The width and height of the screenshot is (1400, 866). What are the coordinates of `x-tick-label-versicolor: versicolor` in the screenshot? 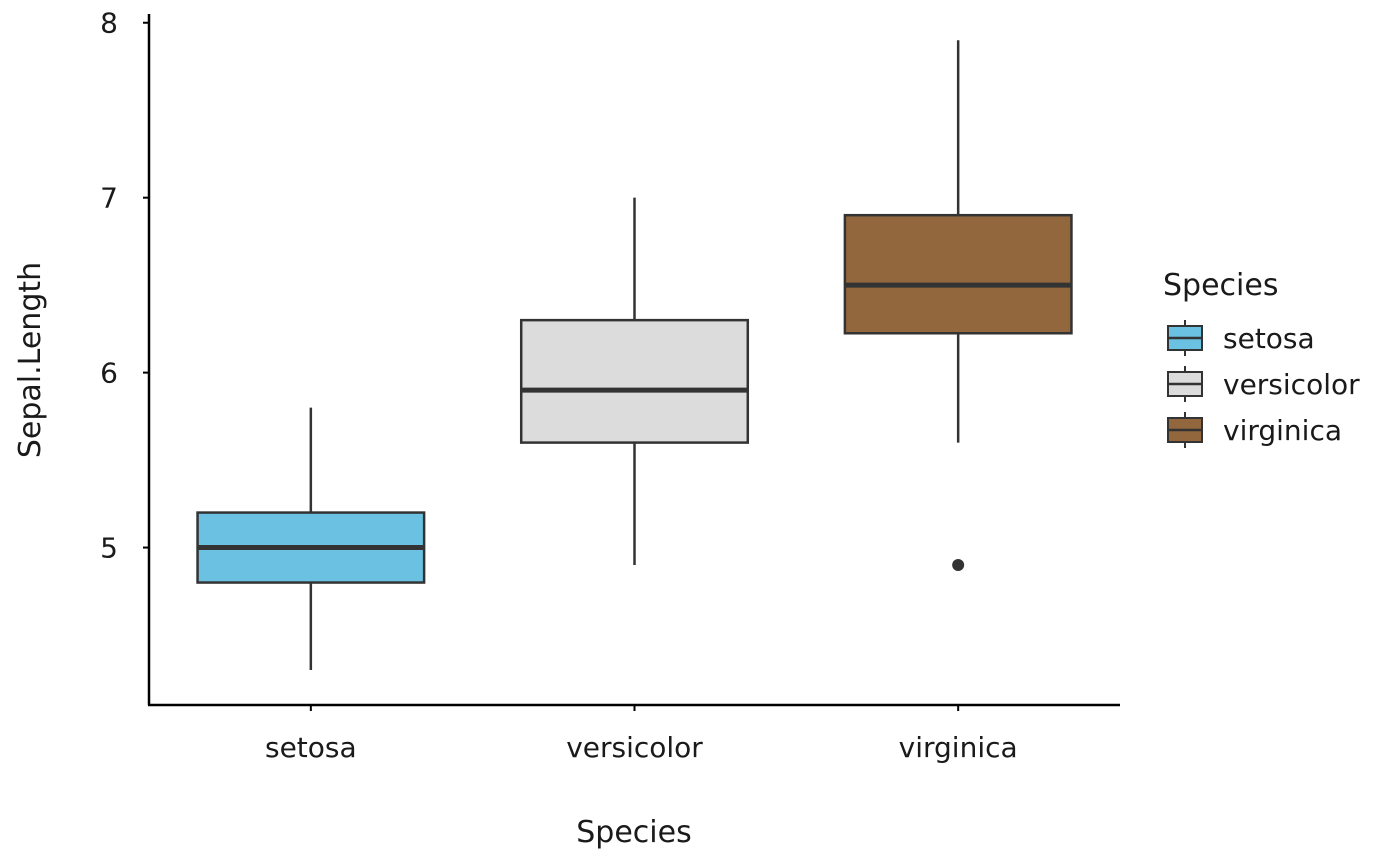 It's located at (634, 747).